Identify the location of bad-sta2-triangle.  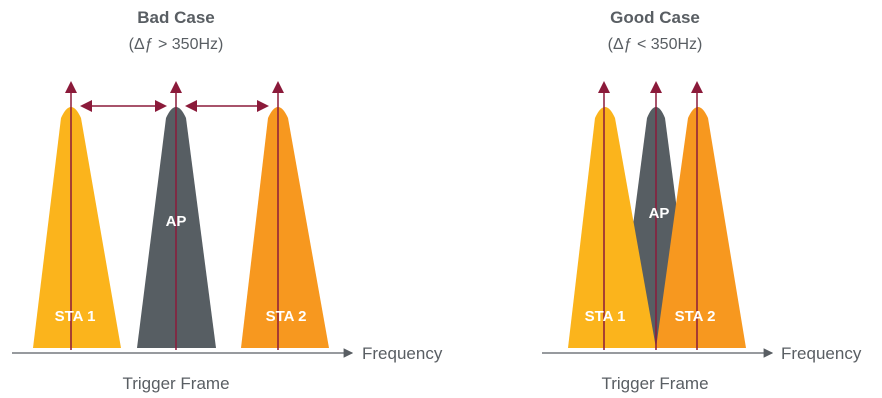
(285, 227).